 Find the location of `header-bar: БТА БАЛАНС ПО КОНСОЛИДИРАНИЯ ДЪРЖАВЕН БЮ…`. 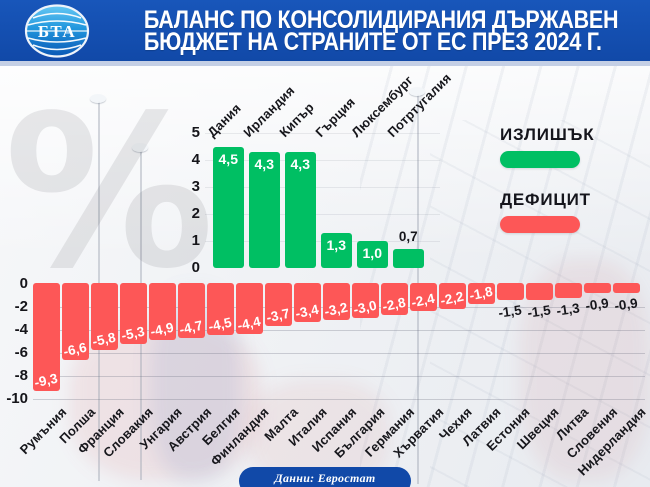

header-bar: БТА БАЛАНС ПО КОНСОЛИДИРАНИЯ ДЪРЖАВЕН БЮ… is located at coordinates (325, 30).